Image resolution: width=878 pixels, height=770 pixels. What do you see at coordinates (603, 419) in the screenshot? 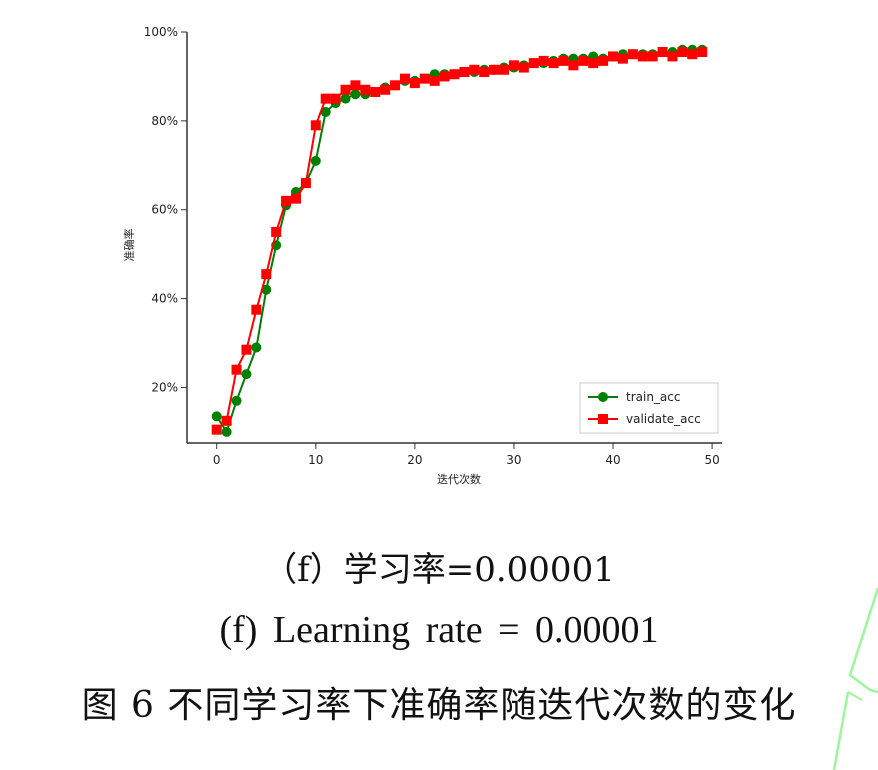
I see `legend-marker-validate_acc` at bounding box center [603, 419].